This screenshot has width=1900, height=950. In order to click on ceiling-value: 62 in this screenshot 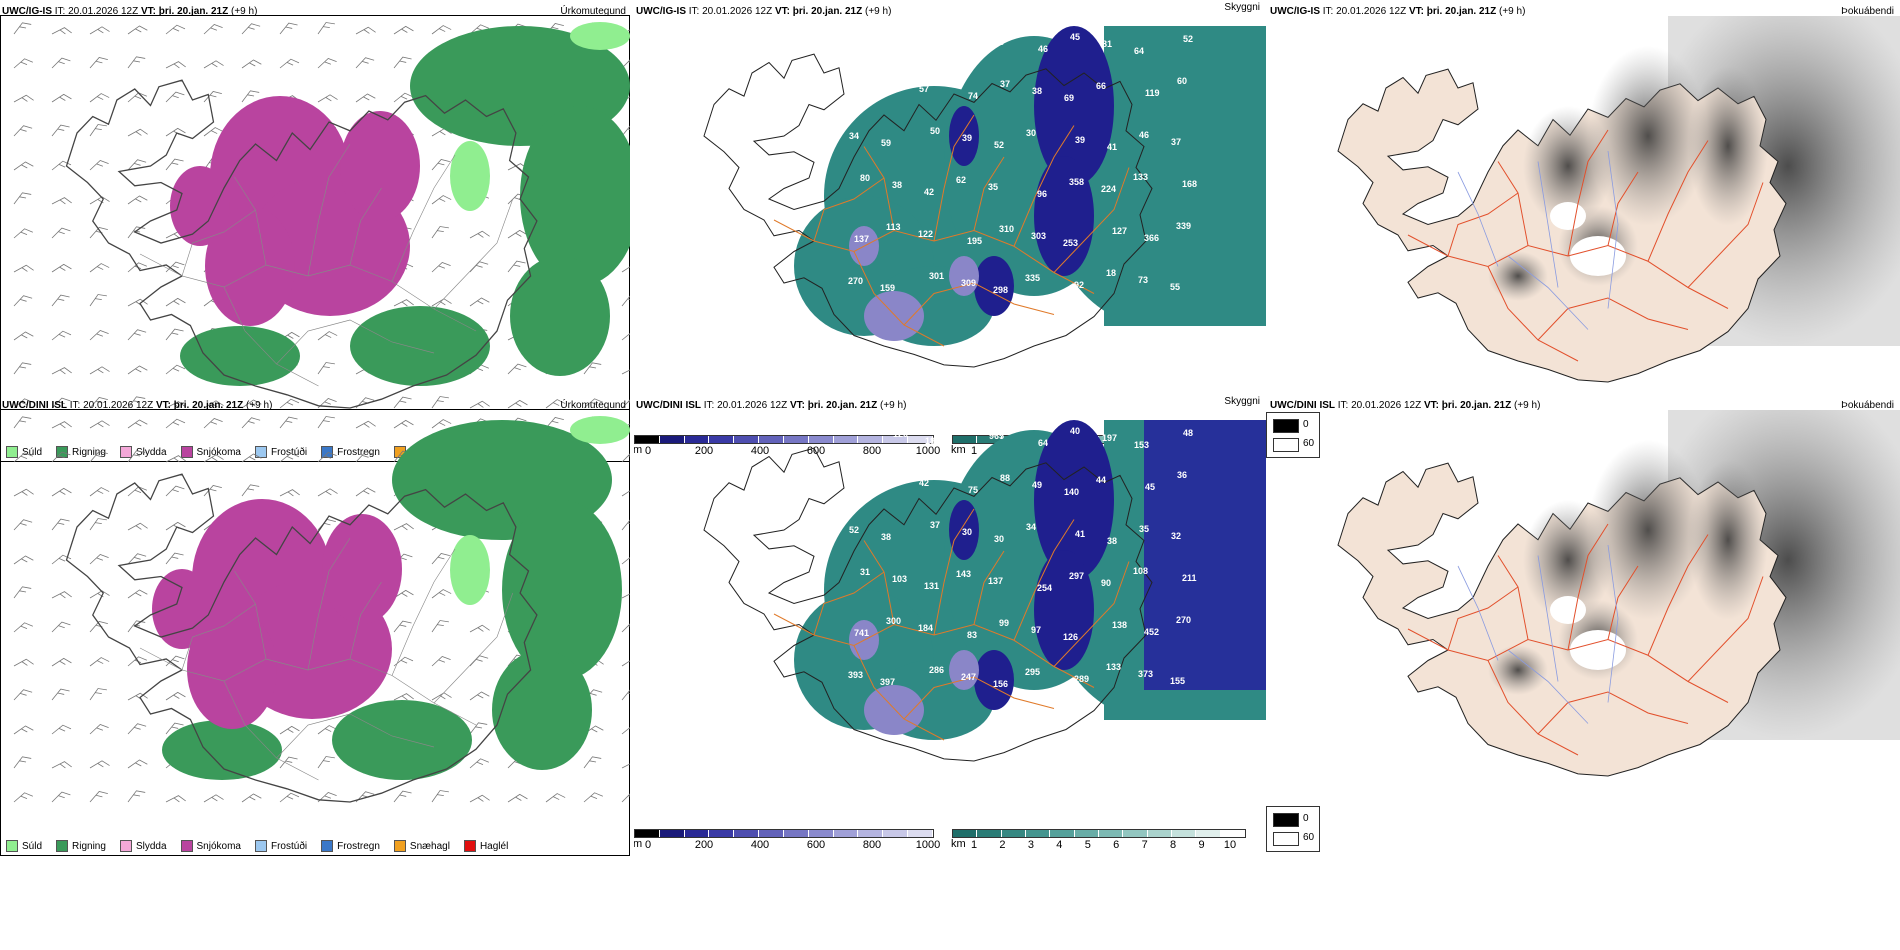, I will do `click(961, 180)`.